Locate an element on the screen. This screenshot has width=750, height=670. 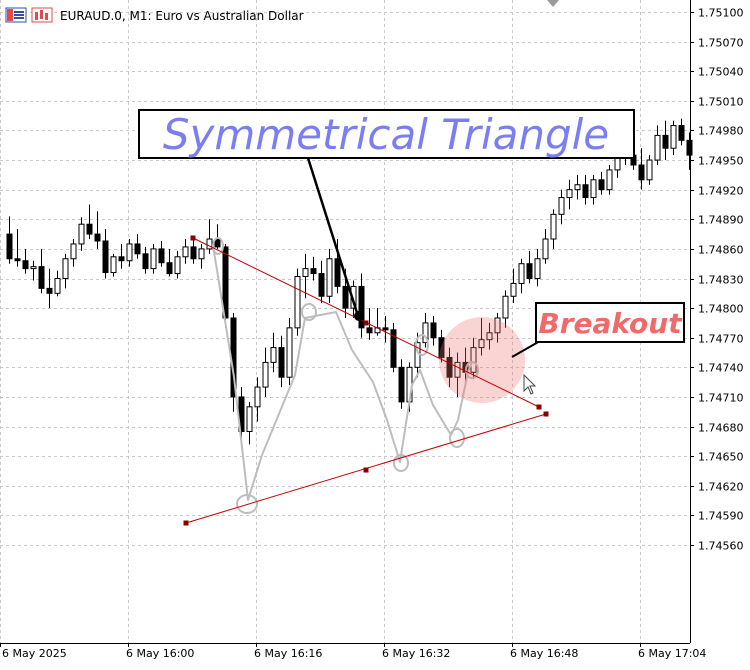
ohlc-icon is located at coordinates (16, 15).